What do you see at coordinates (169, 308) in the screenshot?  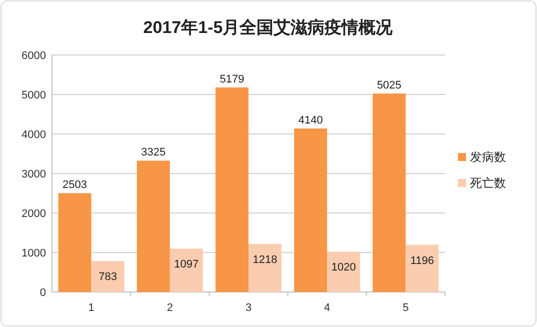 I see `x-tick-label: 2` at bounding box center [169, 308].